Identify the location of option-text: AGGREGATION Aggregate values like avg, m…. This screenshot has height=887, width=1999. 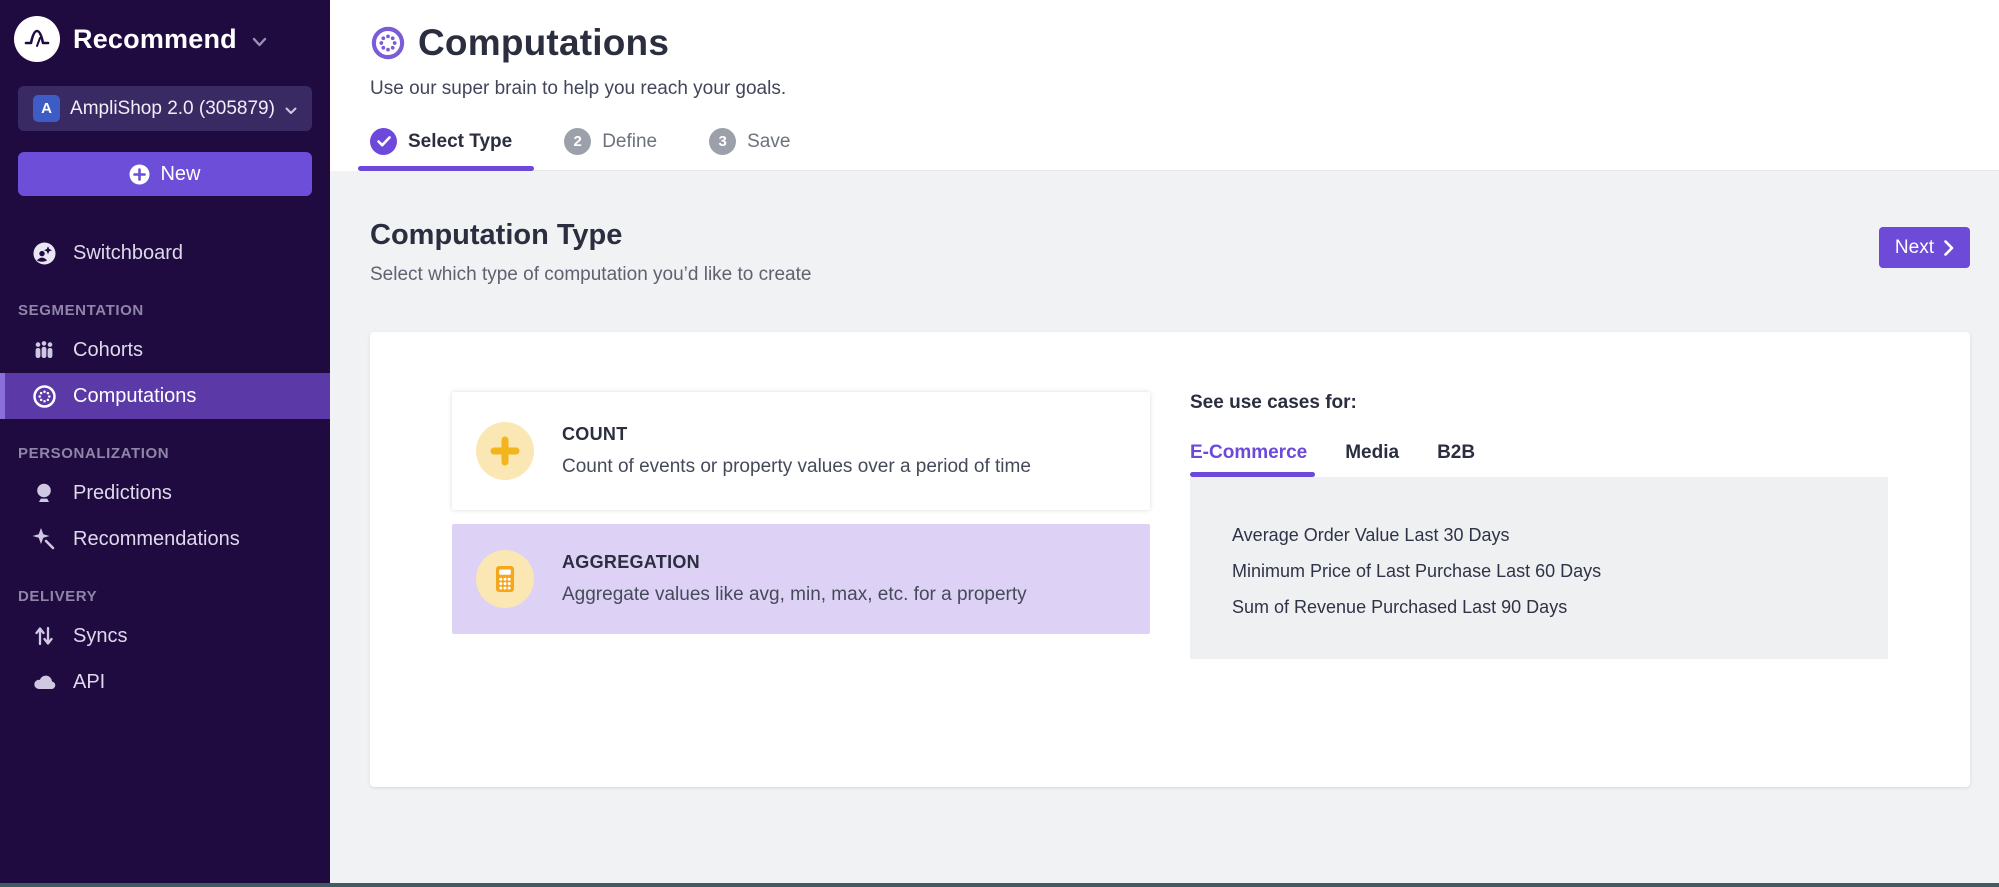
(794, 579).